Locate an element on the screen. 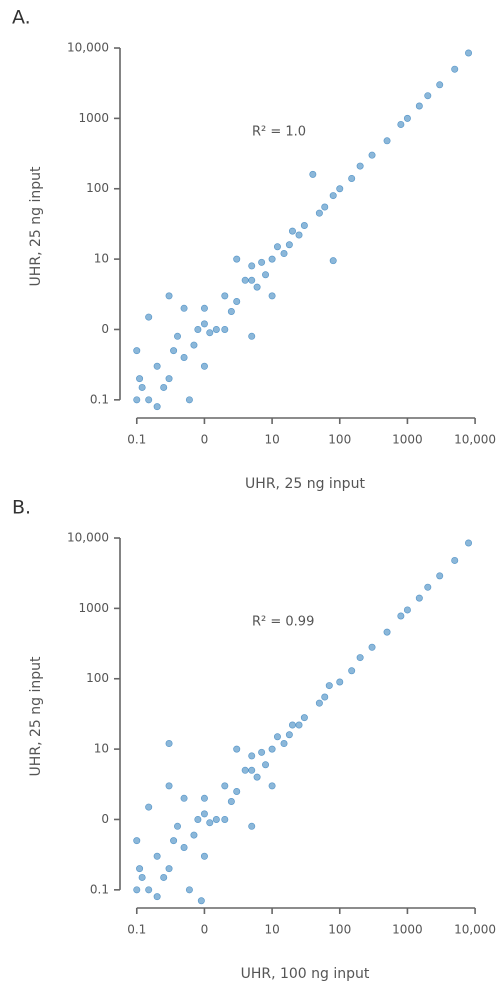 The width and height of the screenshot is (502, 986). y-tick-label: 0 is located at coordinates (105, 329).